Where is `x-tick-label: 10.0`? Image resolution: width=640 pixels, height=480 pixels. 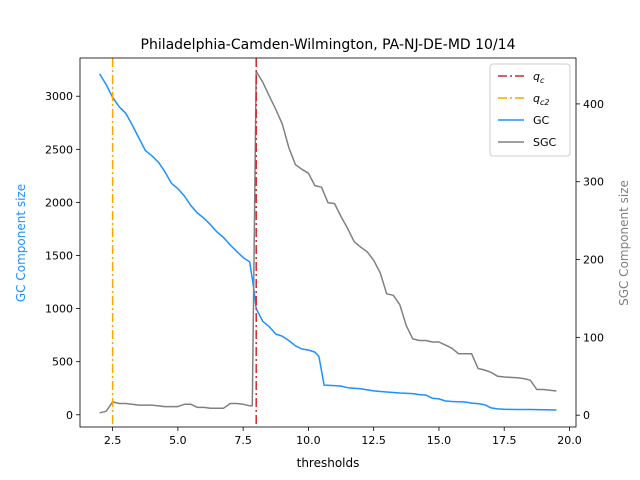
x-tick-label: 10.0 is located at coordinates (308, 440).